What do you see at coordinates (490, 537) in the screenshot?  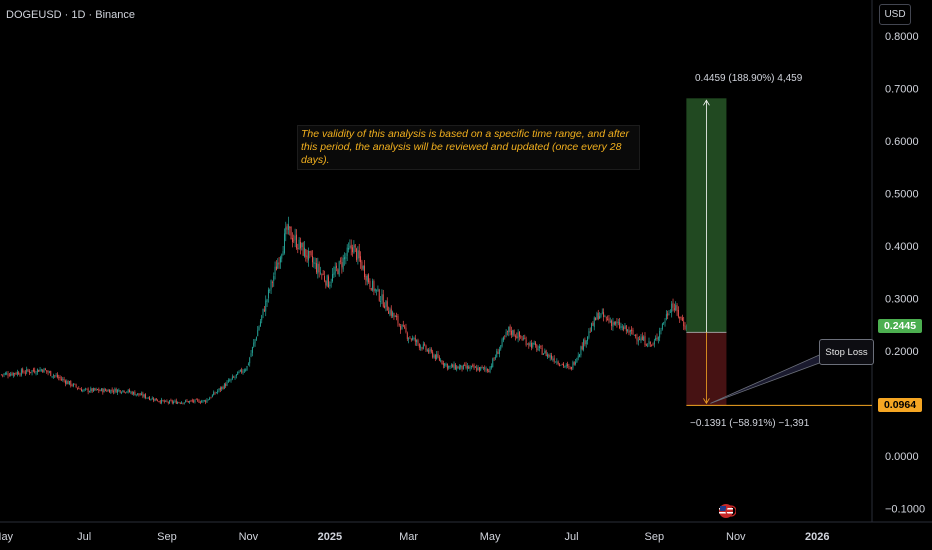 I see `x-tick-label: May` at bounding box center [490, 537].